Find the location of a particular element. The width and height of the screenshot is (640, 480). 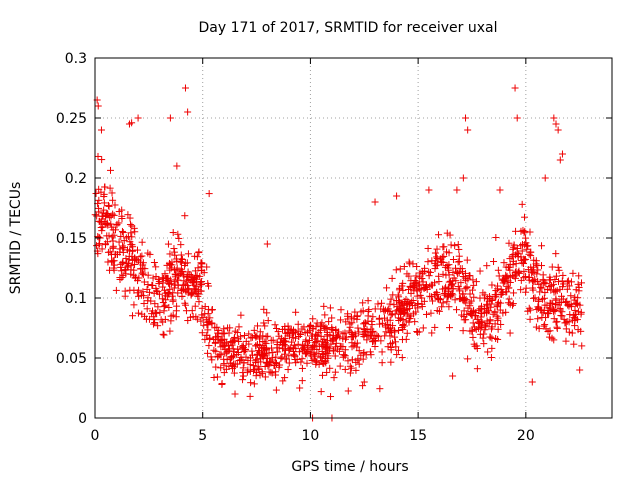

y-tick-label: 0 is located at coordinates (82, 419).